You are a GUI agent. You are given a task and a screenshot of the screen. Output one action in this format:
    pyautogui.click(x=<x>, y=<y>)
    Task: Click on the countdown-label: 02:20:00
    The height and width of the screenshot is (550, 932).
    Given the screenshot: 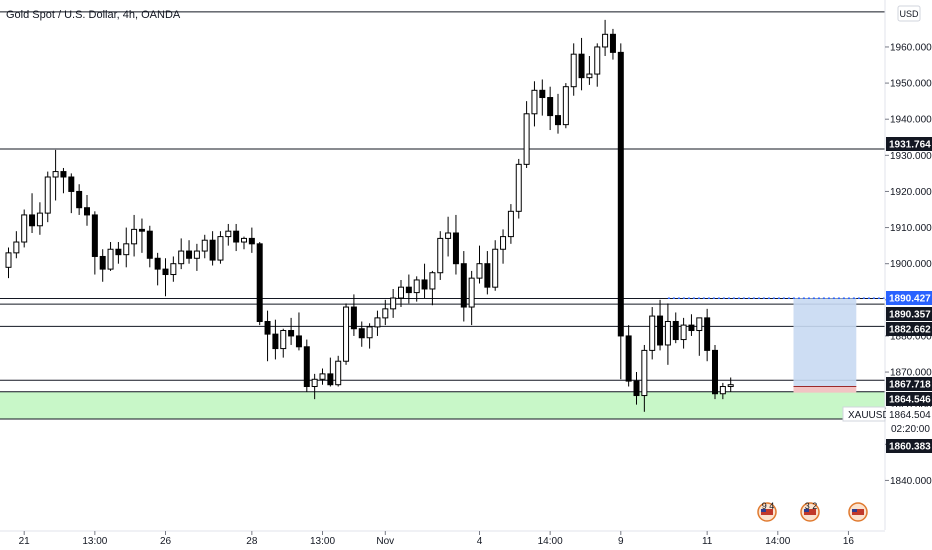 What is the action you would take?
    pyautogui.click(x=910, y=429)
    